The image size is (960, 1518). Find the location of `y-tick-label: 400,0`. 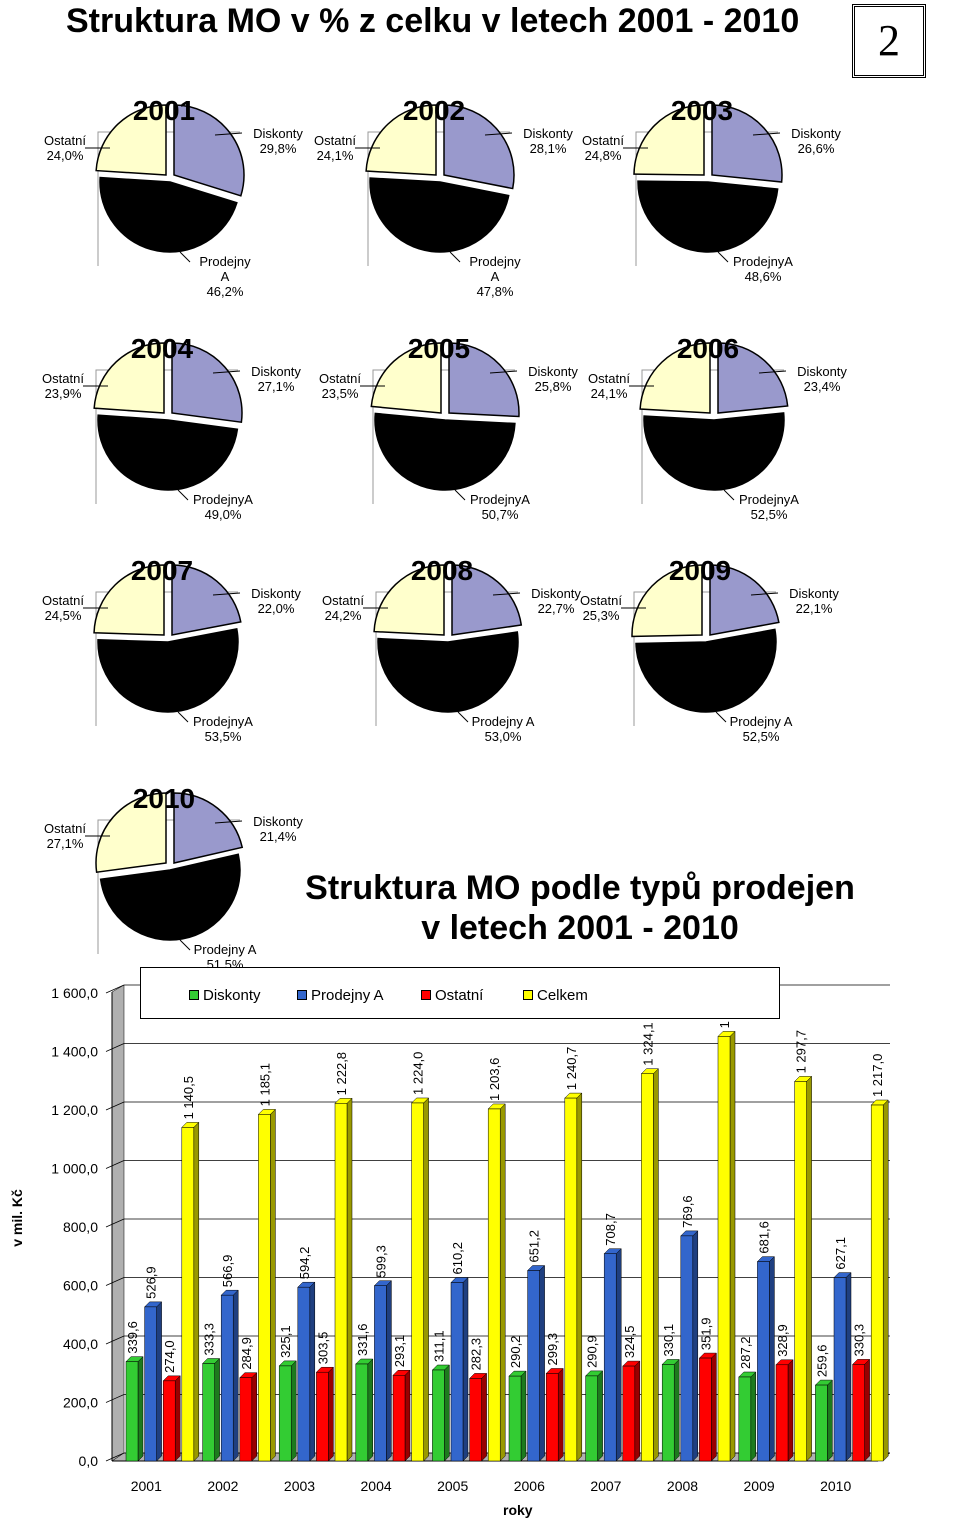

y-tick-label: 400,0 is located at coordinates (80, 1344).